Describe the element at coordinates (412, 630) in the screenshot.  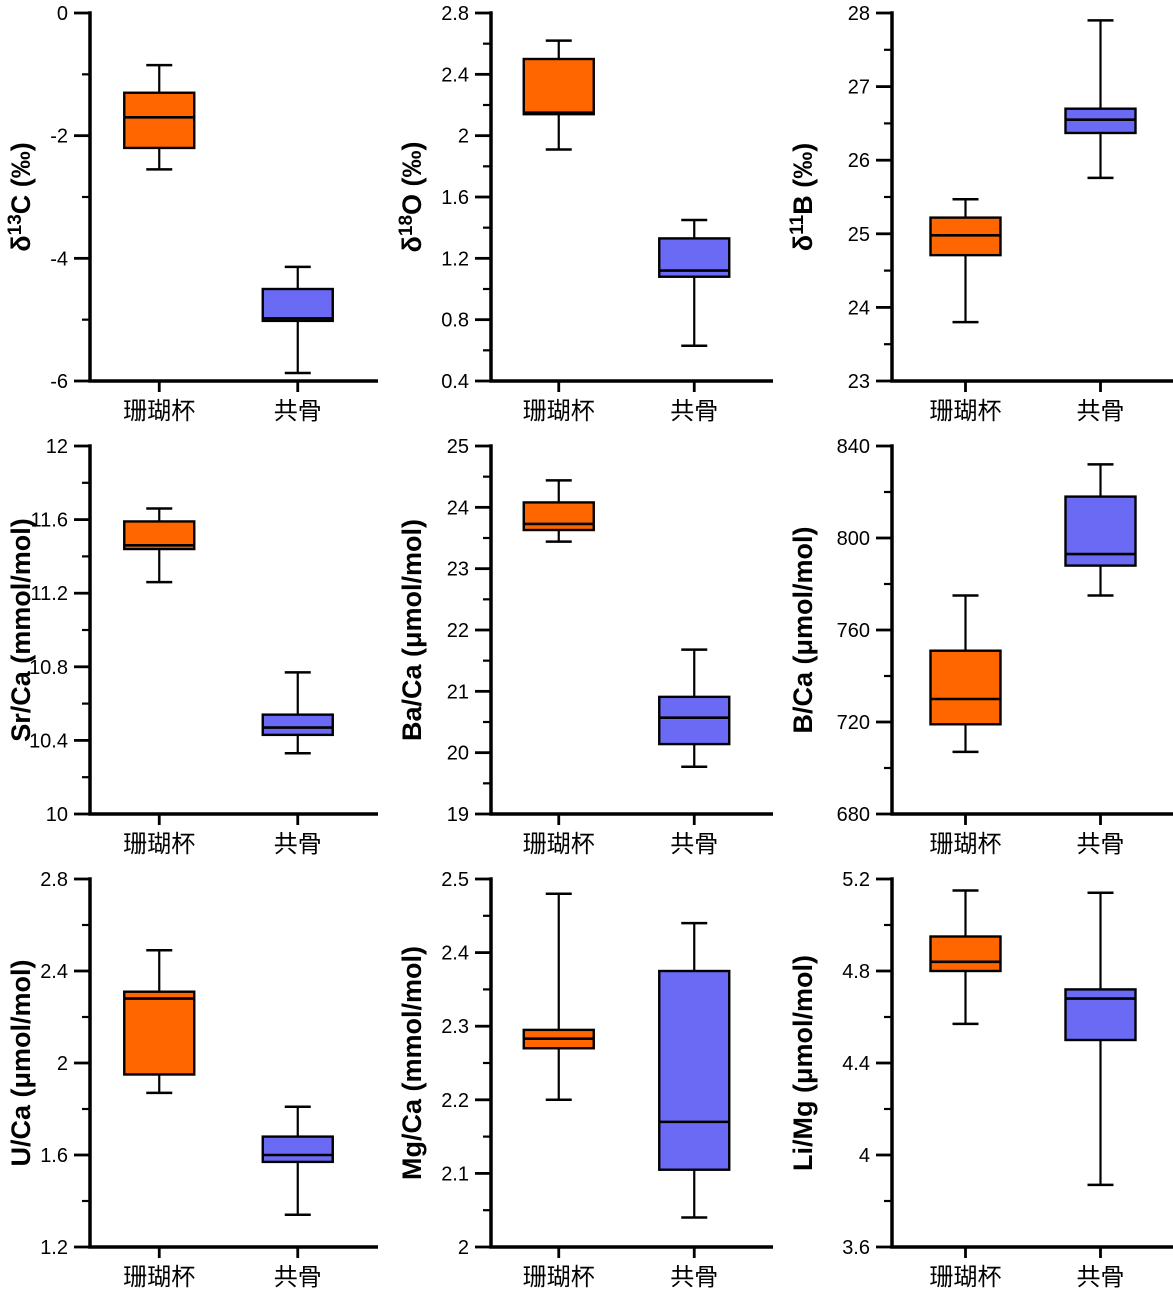
I see `y-axis-title: Ba/Ca (μmol/mol)` at that location.